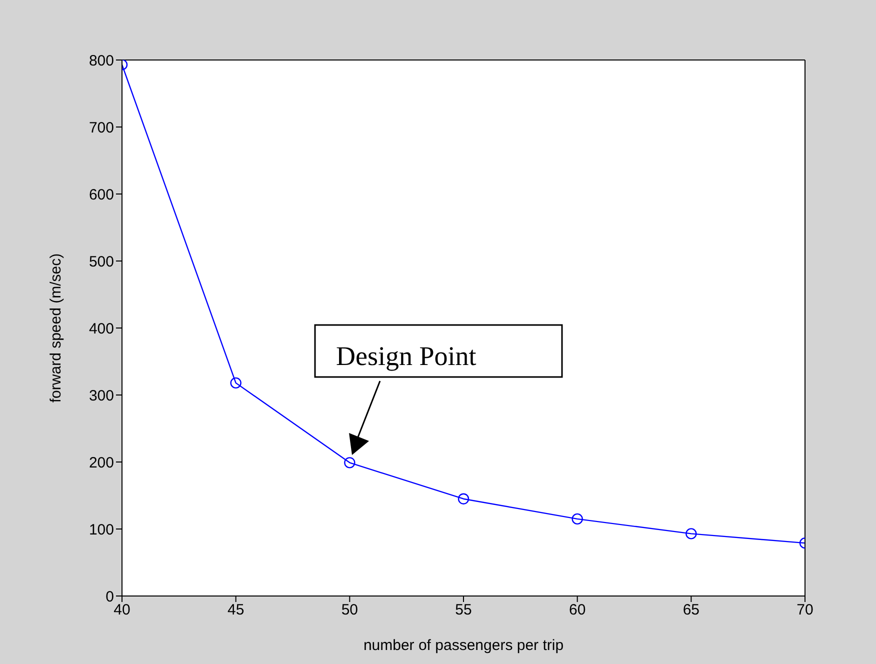  What do you see at coordinates (101, 61) in the screenshot?
I see `y-tick-label: 800` at bounding box center [101, 61].